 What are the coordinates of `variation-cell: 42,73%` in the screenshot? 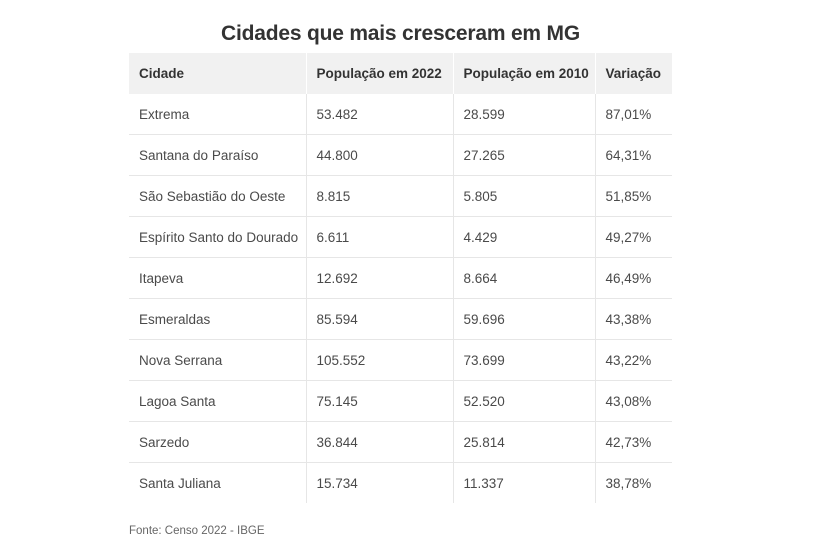 It's located at (633, 442).